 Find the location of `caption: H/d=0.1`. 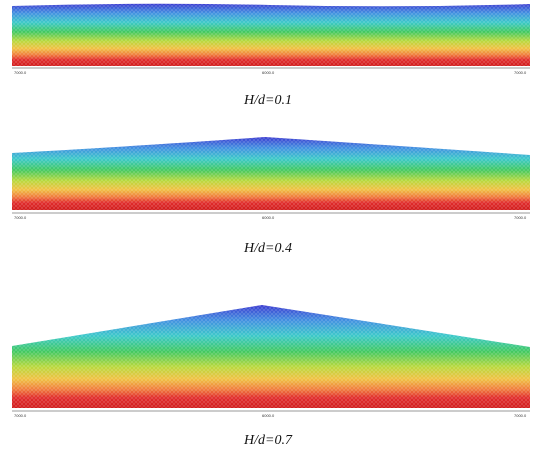

caption: H/d=0.1 is located at coordinates (267, 100).